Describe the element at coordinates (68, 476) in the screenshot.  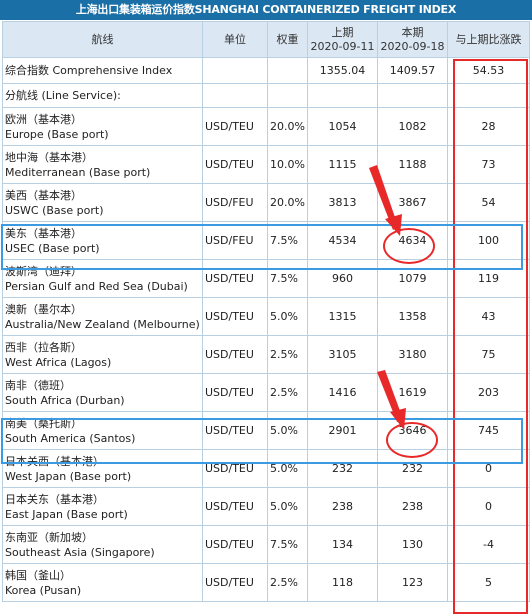
I see `route-name-en: West Japan (Base port)` at that location.